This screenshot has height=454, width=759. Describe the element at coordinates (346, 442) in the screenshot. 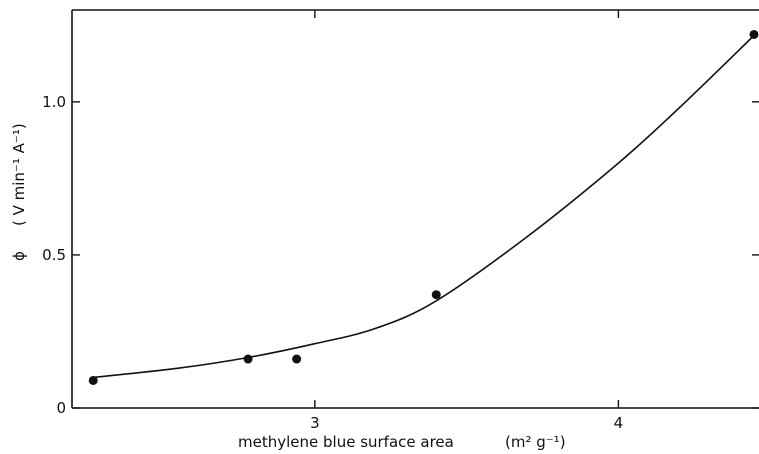

I see `x-axis-title: methylene blue surface area` at that location.